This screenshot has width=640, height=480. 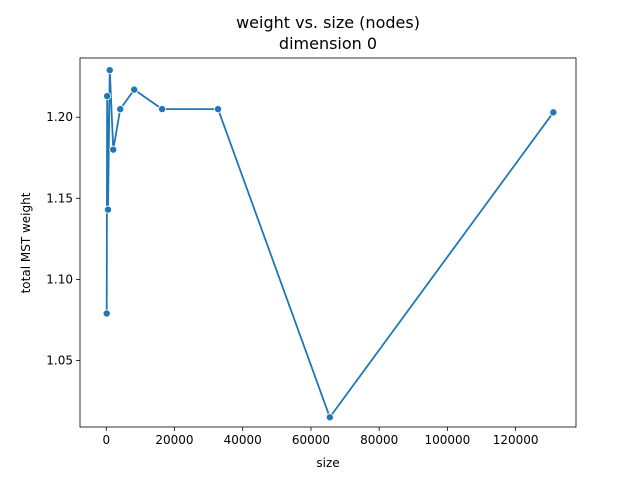 I want to click on x-tick-label: 60000, so click(x=311, y=440).